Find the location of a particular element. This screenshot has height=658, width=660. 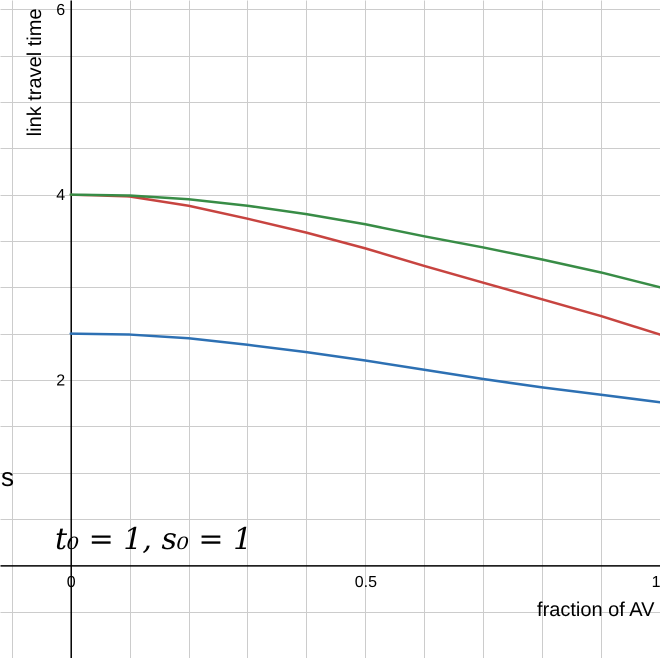

y-tick-label: 4 is located at coordinates (61, 195).